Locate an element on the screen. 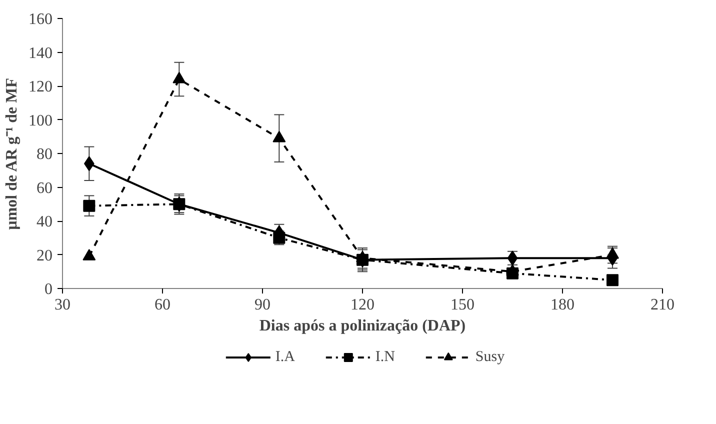 This screenshot has width=716, height=424. legend-label: I.A is located at coordinates (285, 357).